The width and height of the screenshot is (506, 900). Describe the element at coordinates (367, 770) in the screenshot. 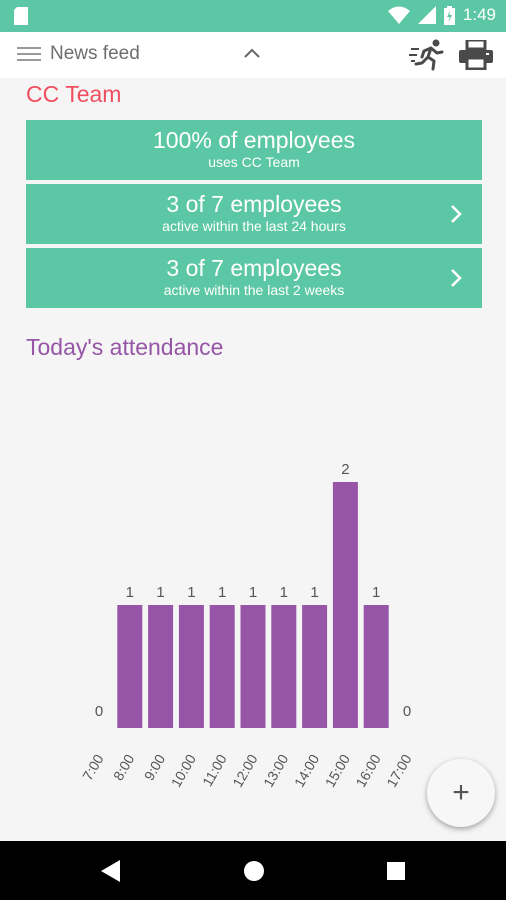

I see `x-tick-label: 16:00` at that location.